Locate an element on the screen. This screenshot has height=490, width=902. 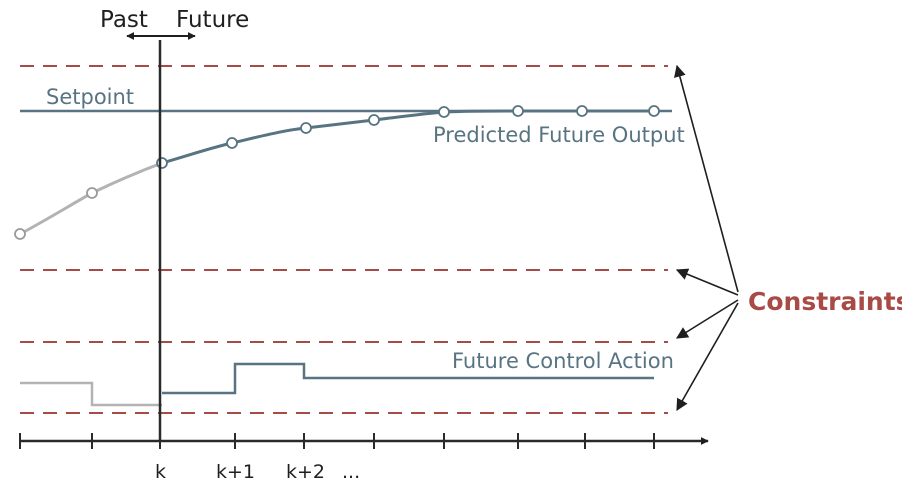
tick-label-k-plus-1: k+1 is located at coordinates (235, 472).